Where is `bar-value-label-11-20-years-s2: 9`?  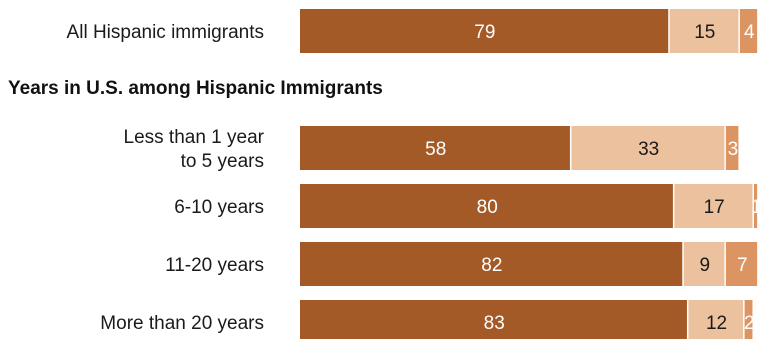 bar-value-label-11-20-years-s2: 9 is located at coordinates (705, 265).